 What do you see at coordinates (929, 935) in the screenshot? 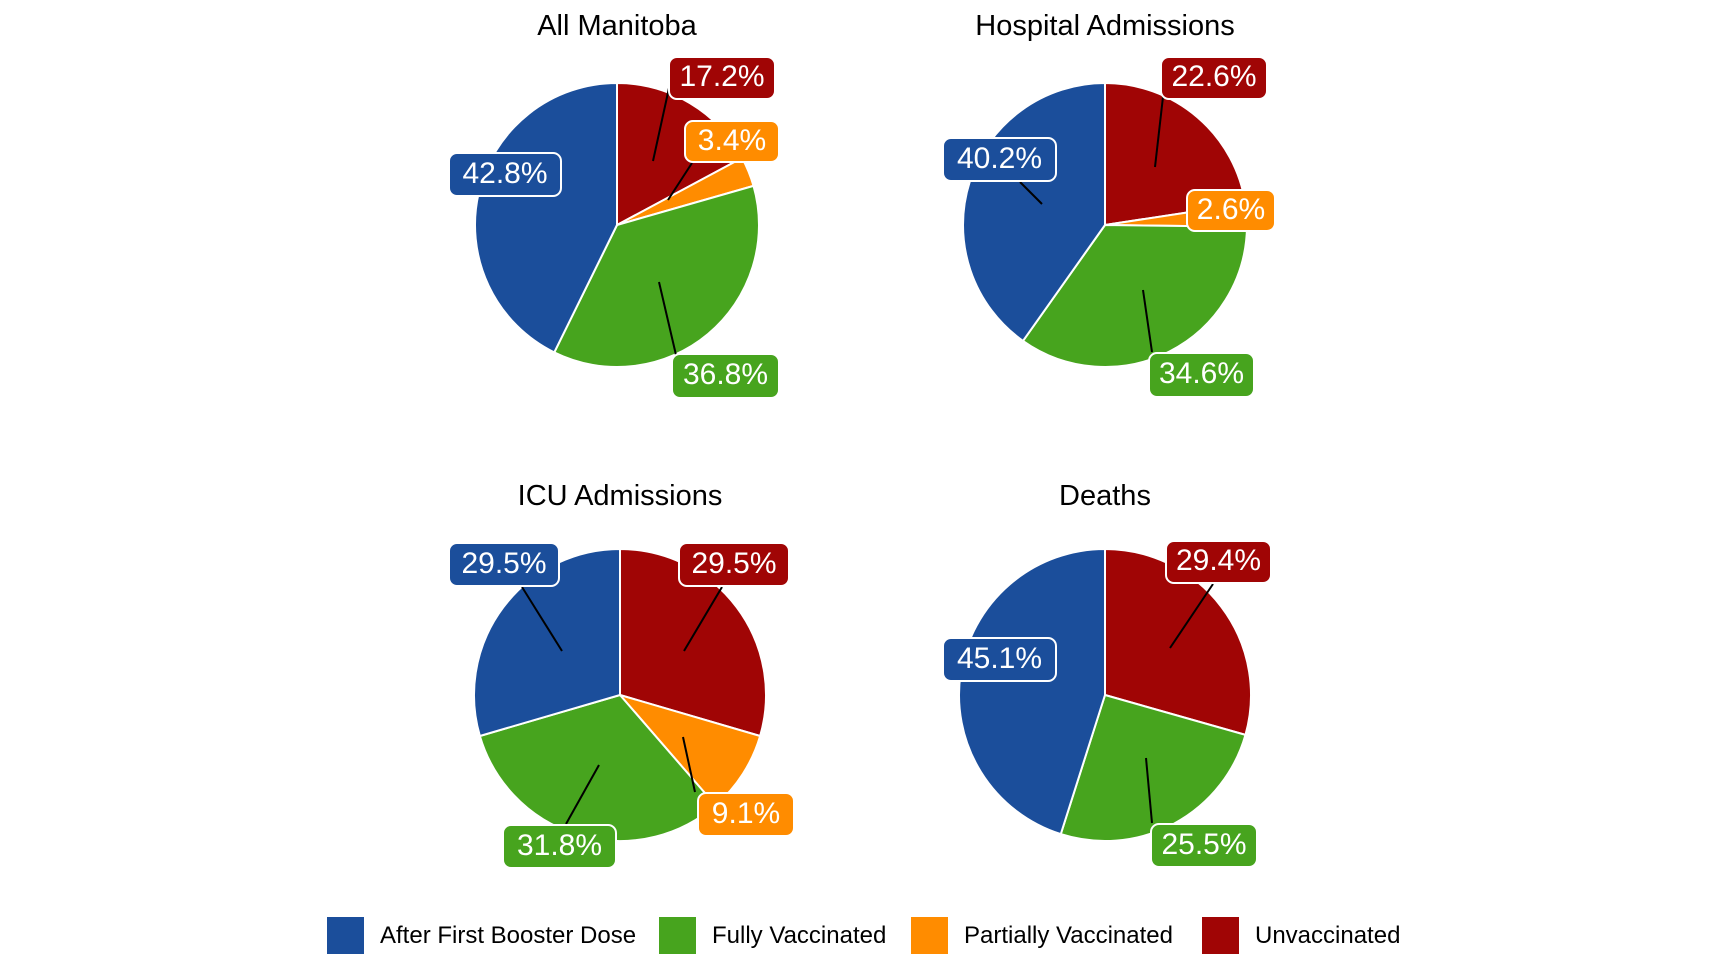
I see `legend-swatch-partially-vaccinated` at bounding box center [929, 935].